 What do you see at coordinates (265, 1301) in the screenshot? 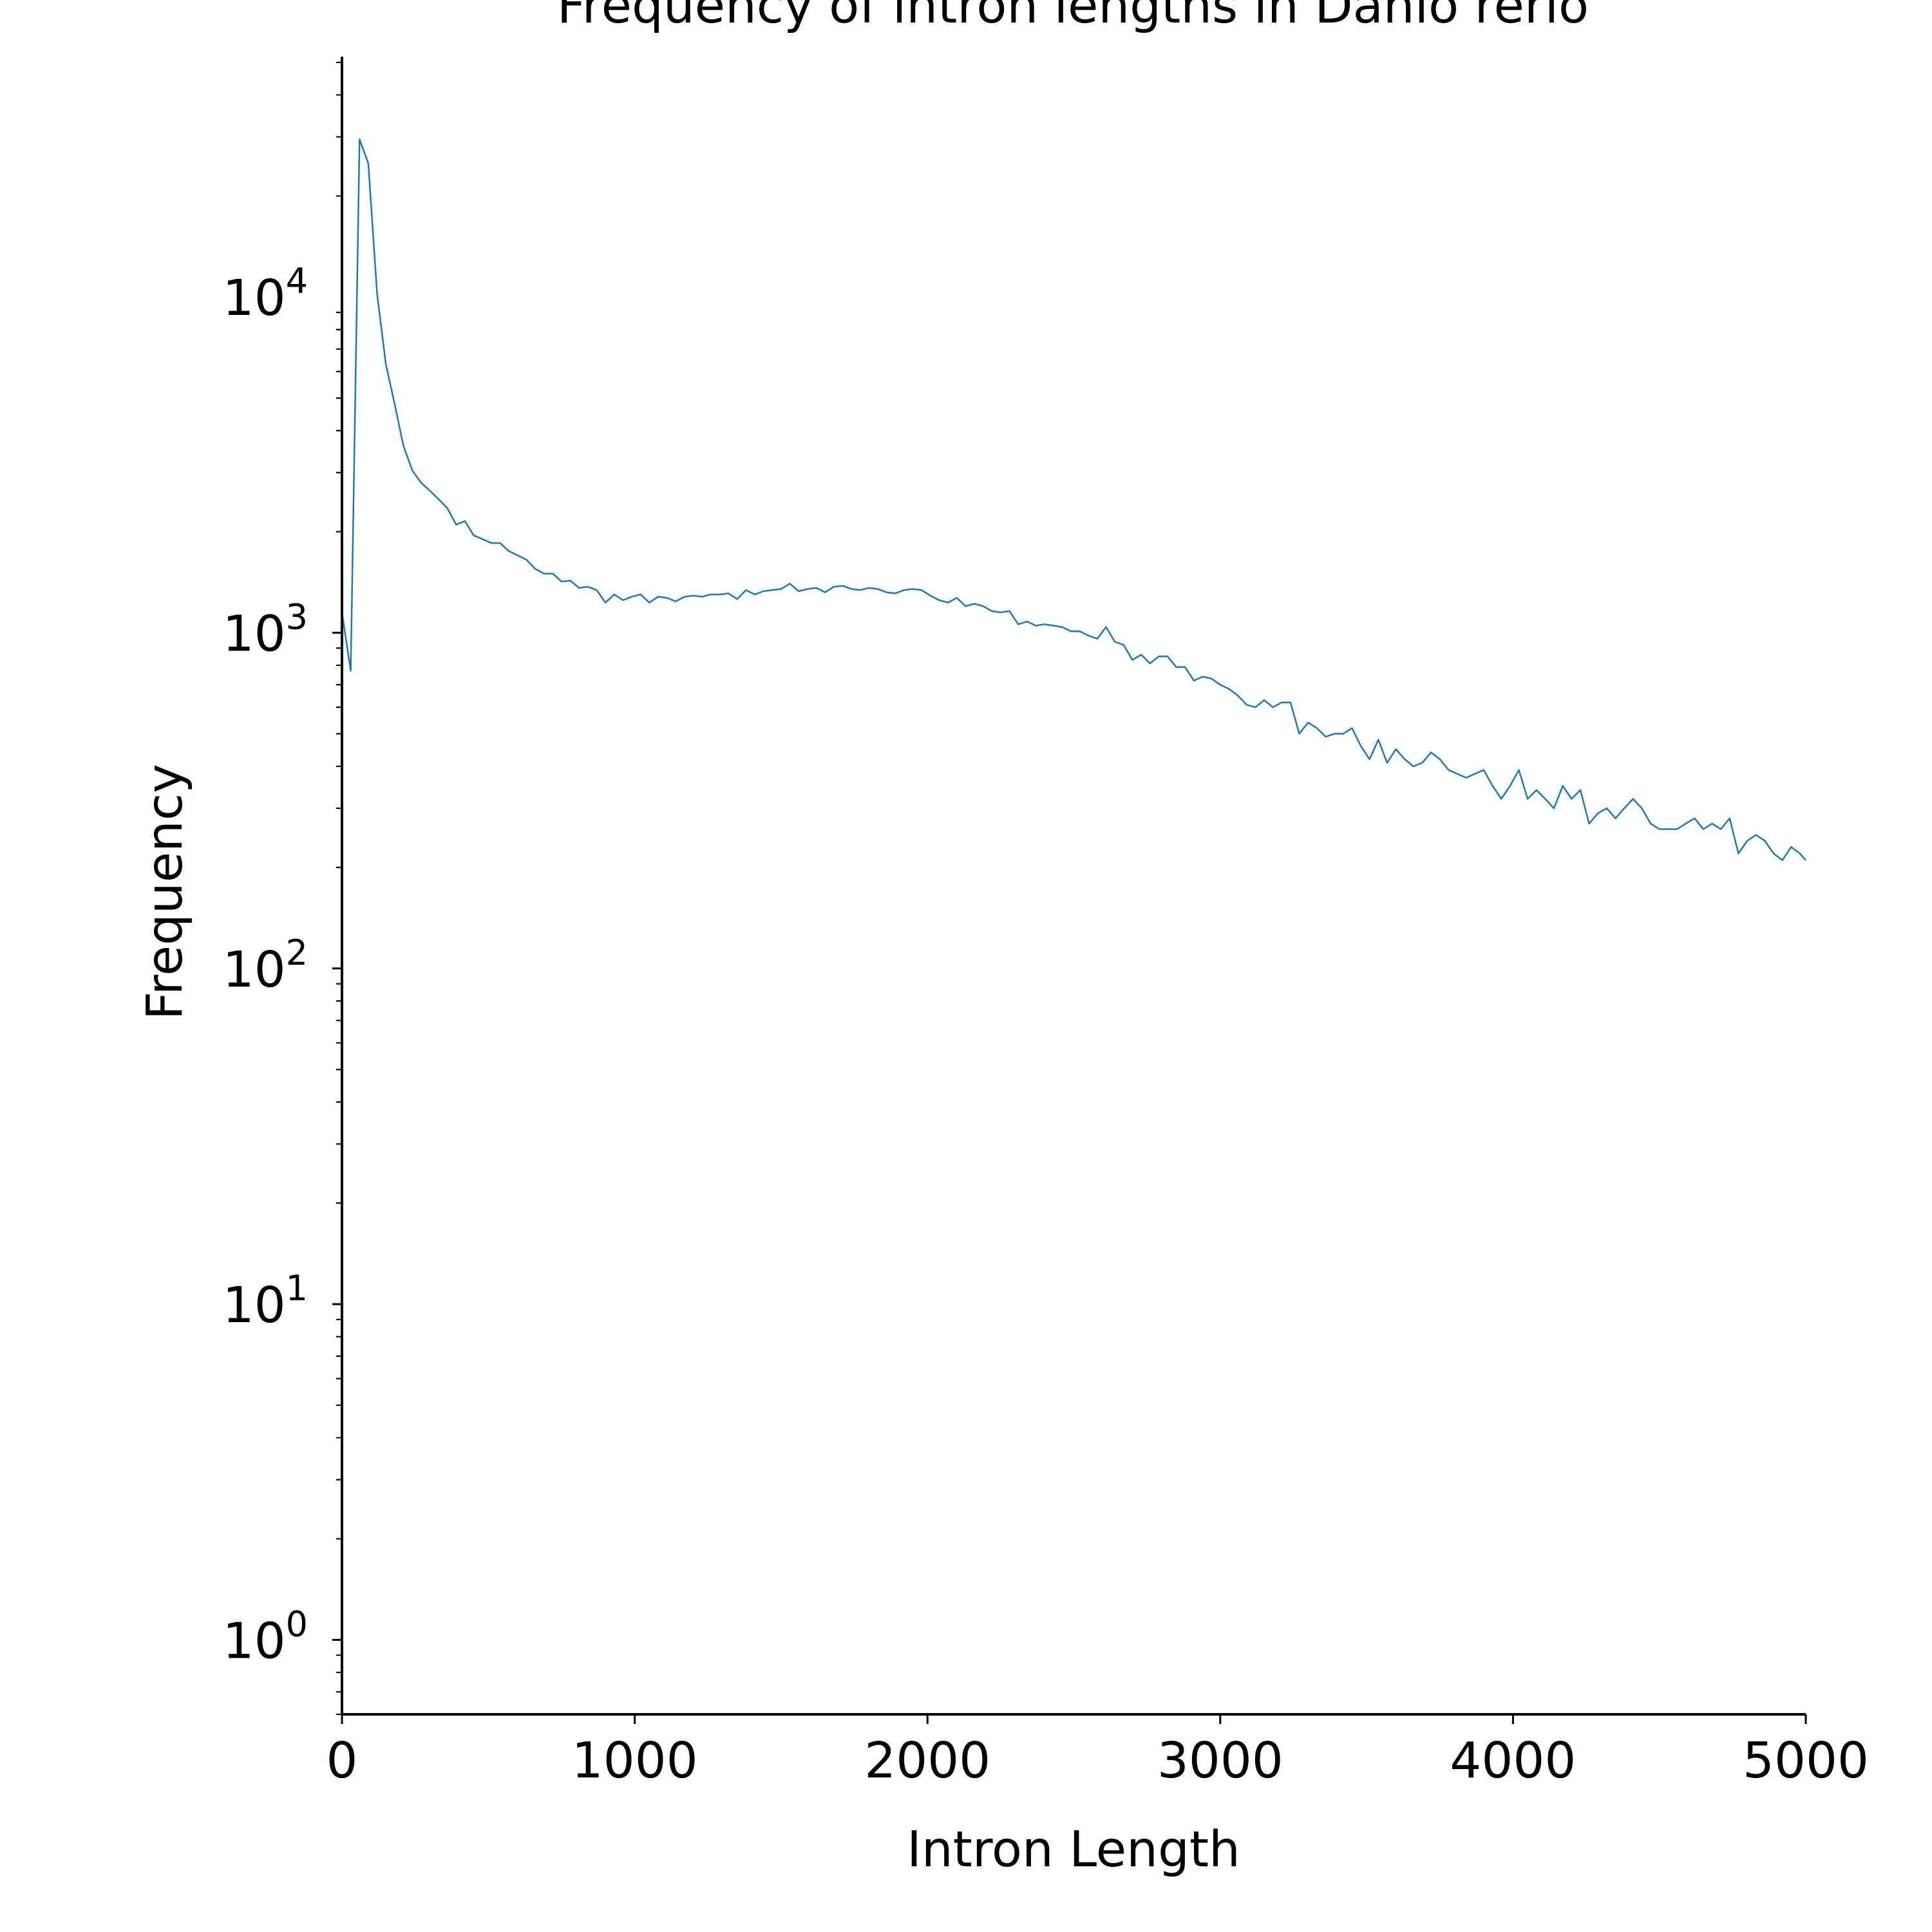
I see `y-tick-label: 10¹` at bounding box center [265, 1301].